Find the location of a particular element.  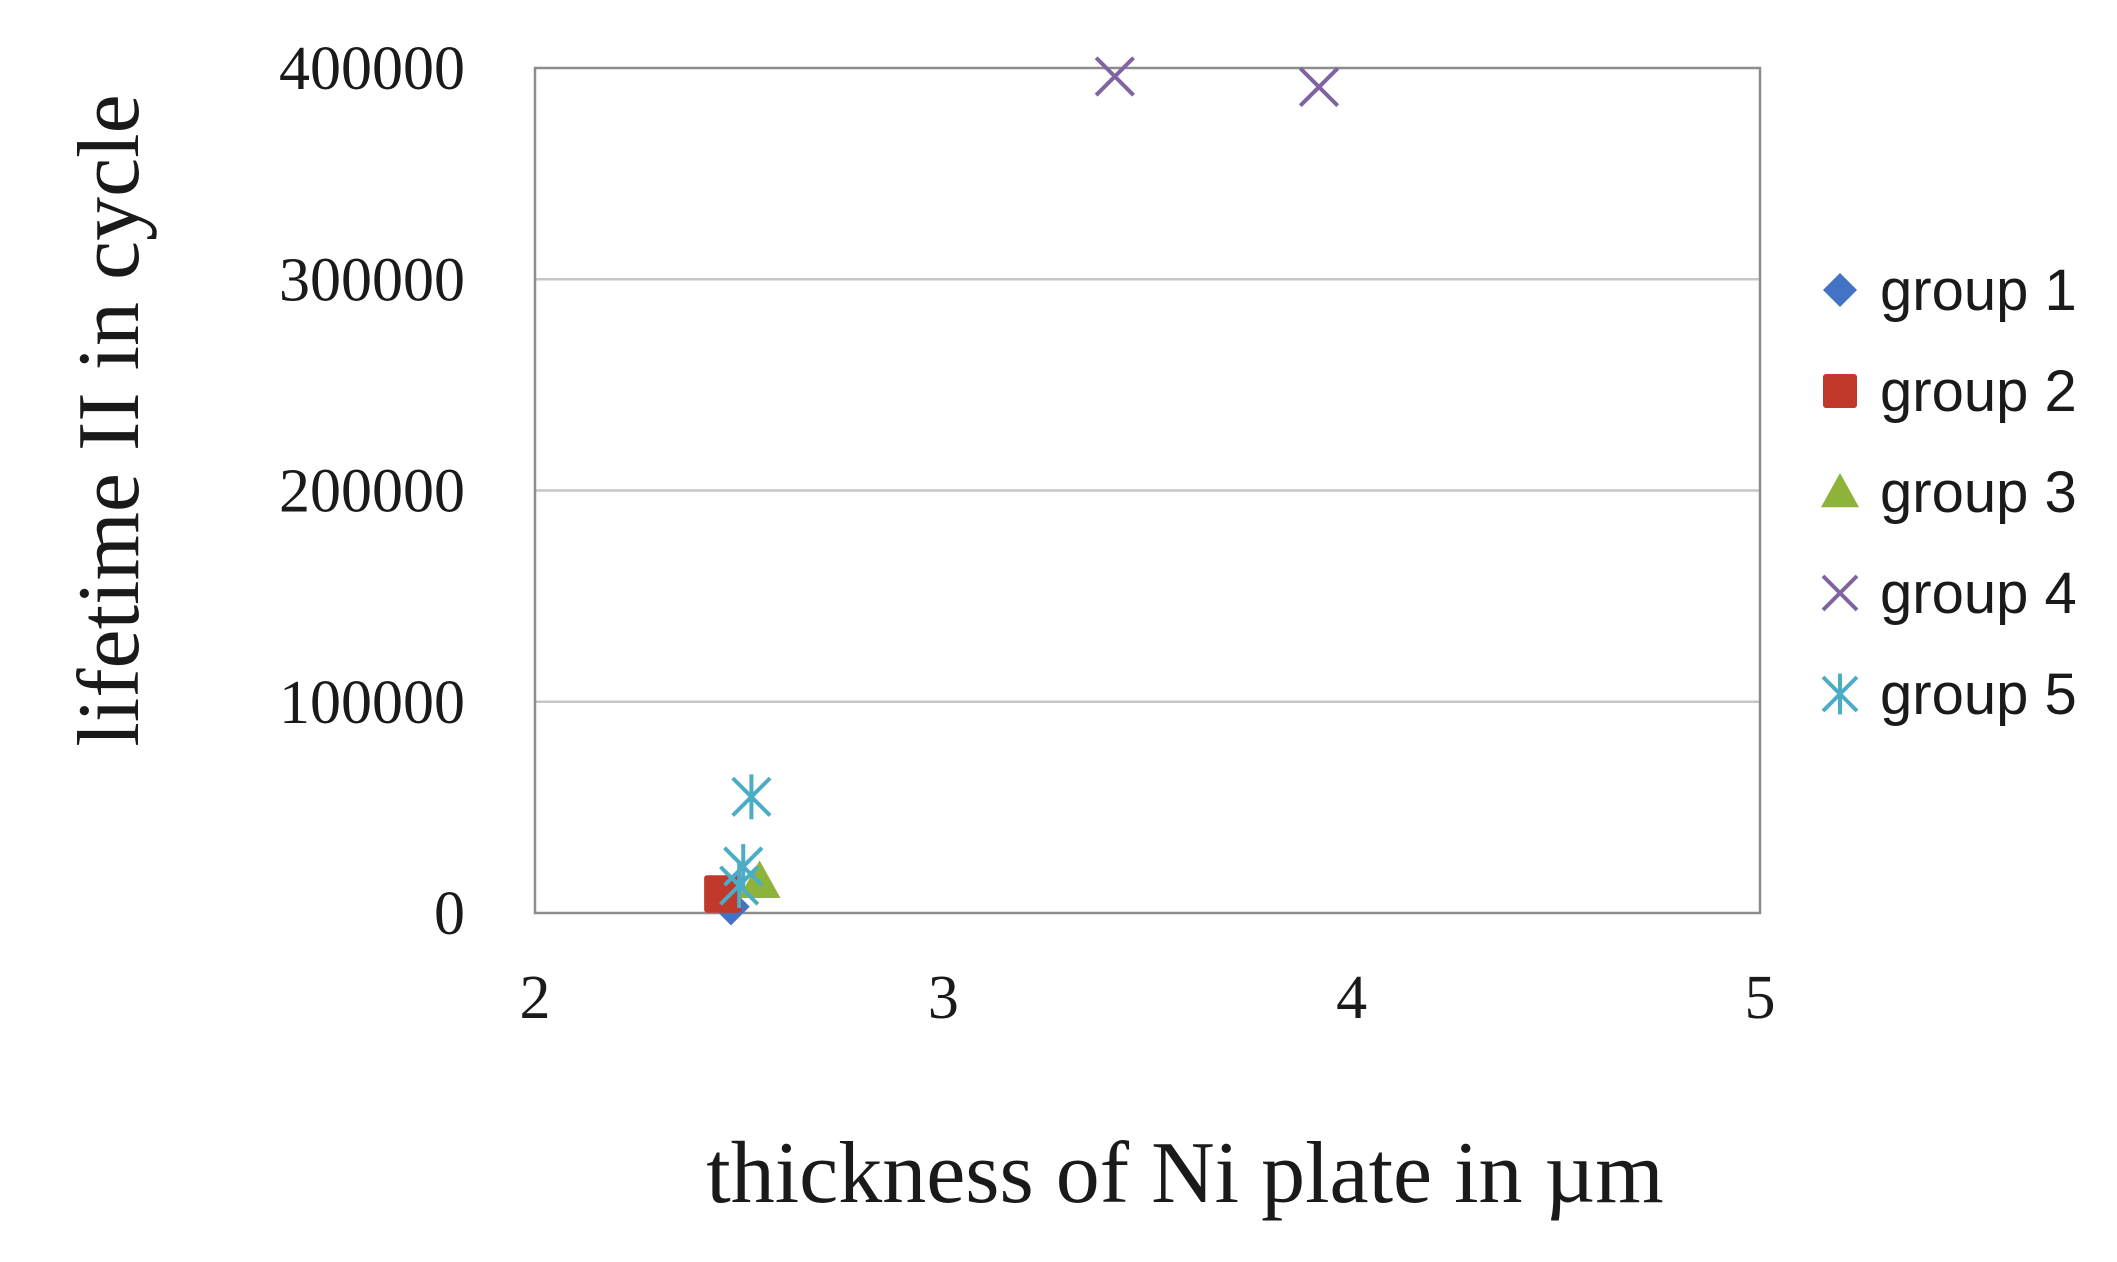

legend-label: group 5 is located at coordinates (1978, 694).